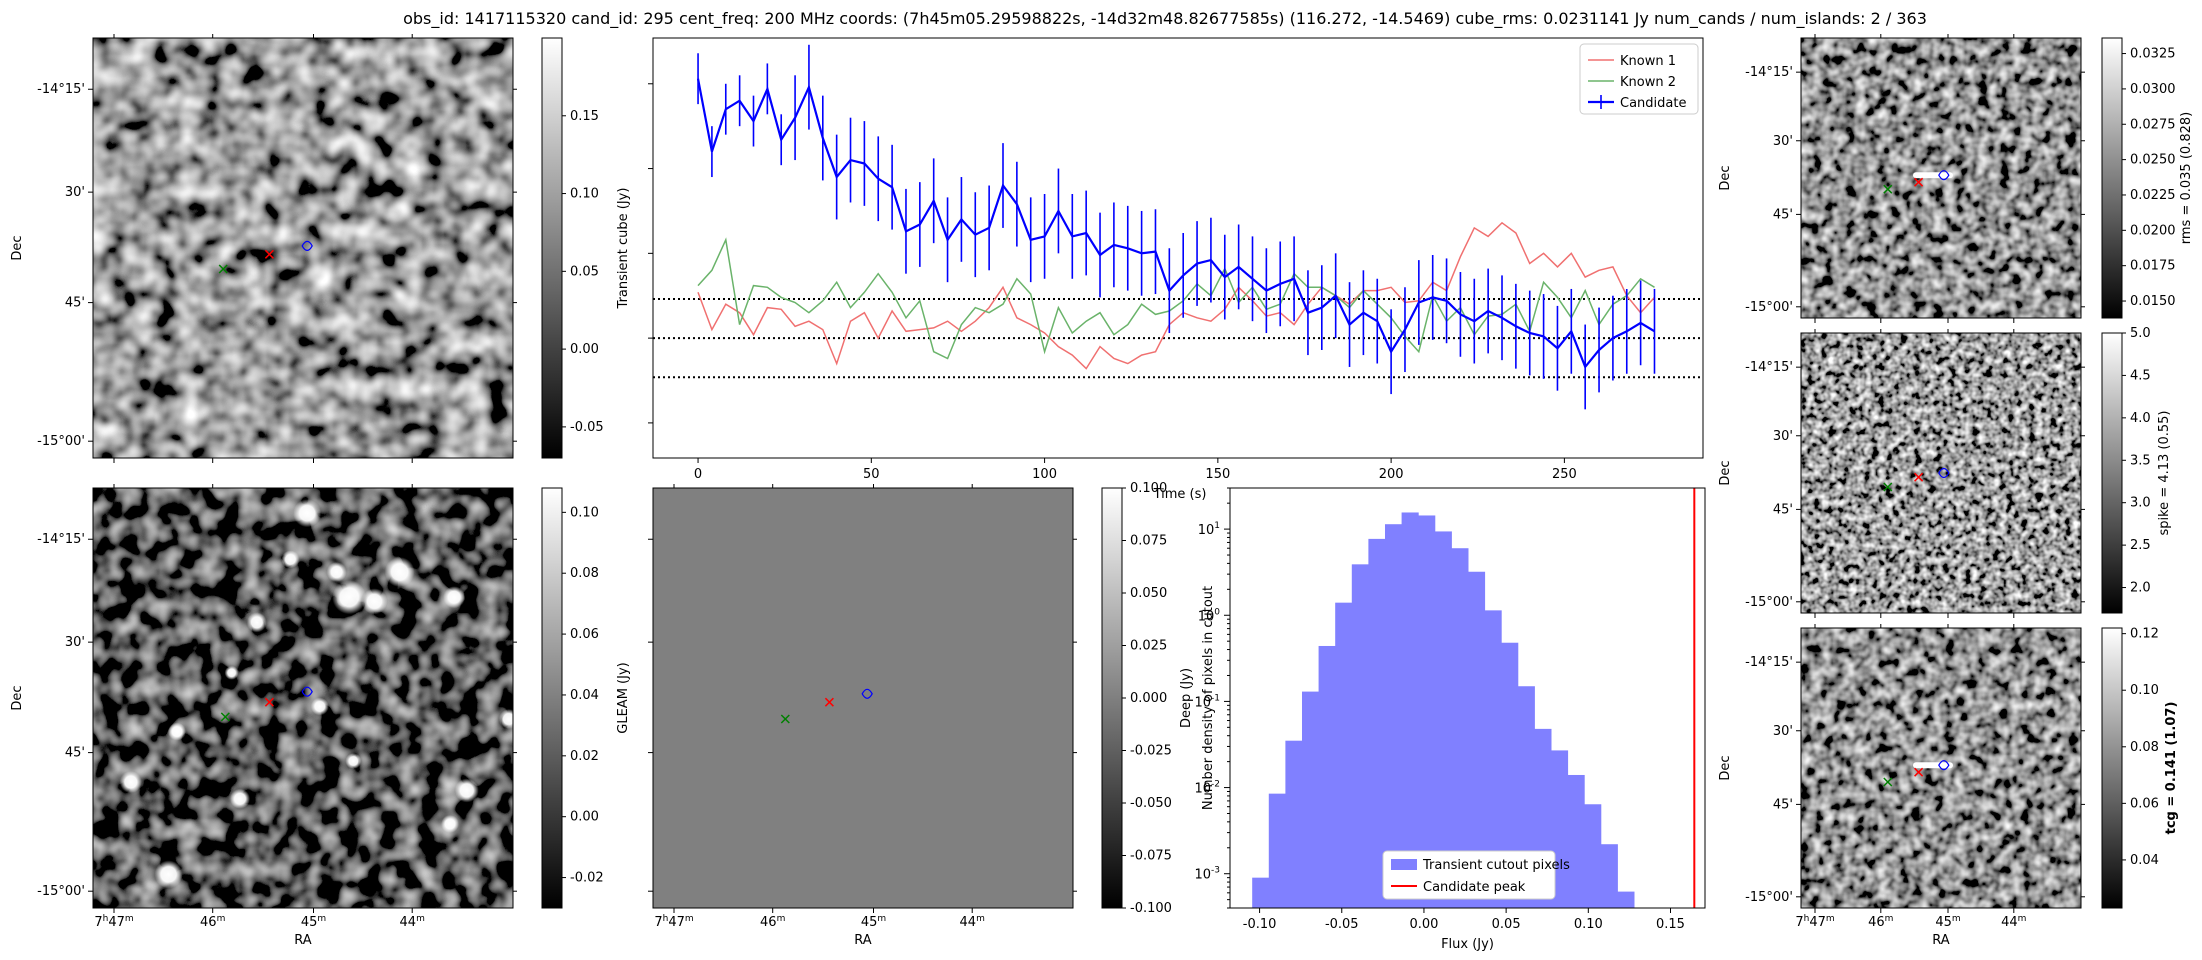 The image size is (2202, 960). Describe the element at coordinates (587, 878) in the screenshot. I see `colorbar-tick-label: -0.02` at that location.